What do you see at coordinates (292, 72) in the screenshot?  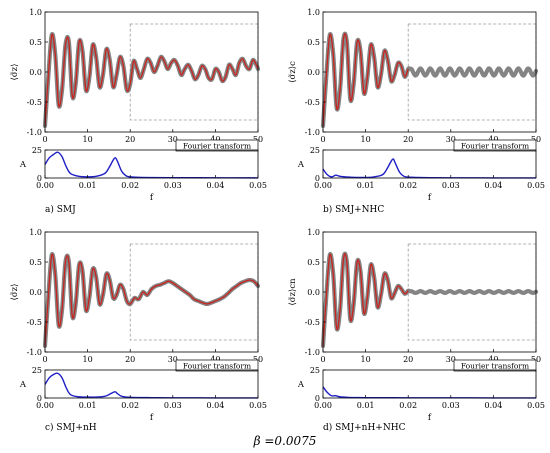 I see `main-ylabel: ⟨σ̃z⟩c` at bounding box center [292, 72].